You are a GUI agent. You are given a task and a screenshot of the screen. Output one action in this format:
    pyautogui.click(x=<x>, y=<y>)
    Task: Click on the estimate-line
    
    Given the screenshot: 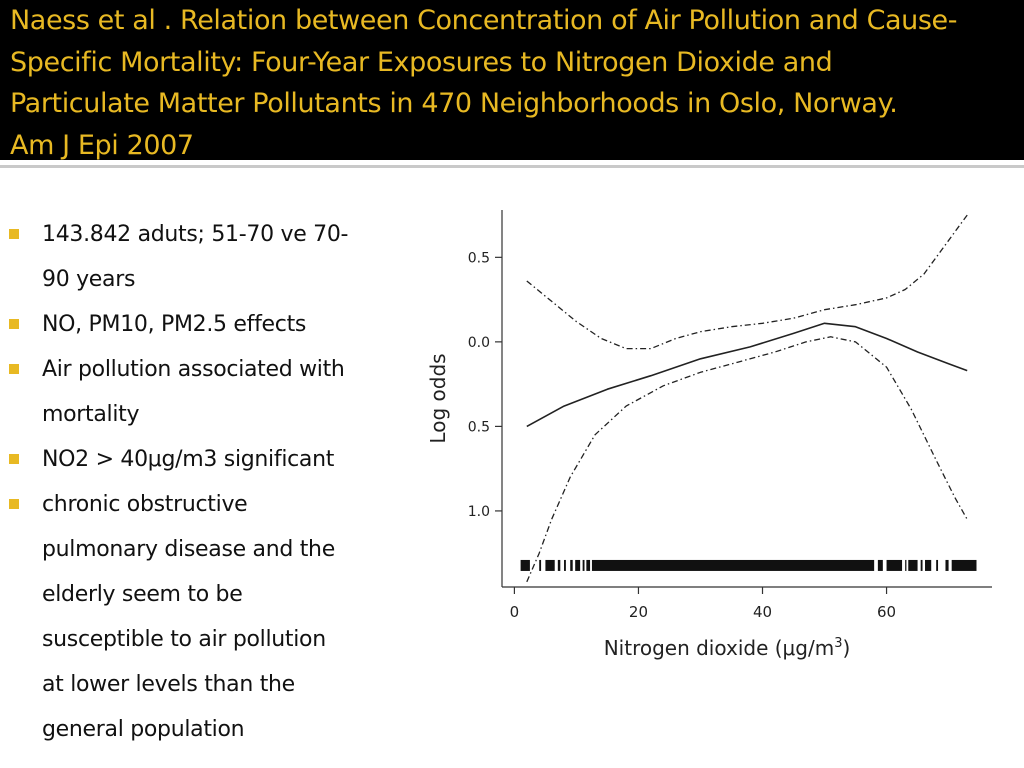 What is the action you would take?
    pyautogui.click(x=747, y=375)
    